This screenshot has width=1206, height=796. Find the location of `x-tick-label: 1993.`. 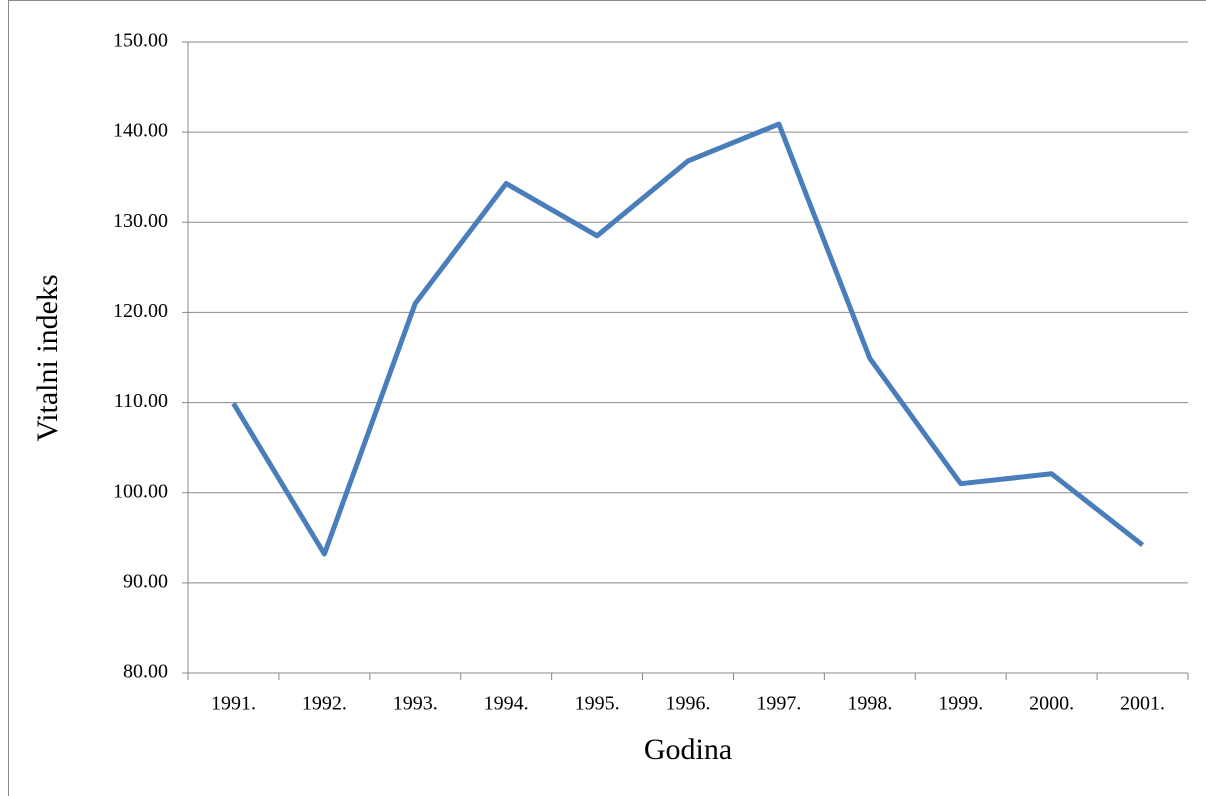

x-tick-label: 1993. is located at coordinates (415, 704).